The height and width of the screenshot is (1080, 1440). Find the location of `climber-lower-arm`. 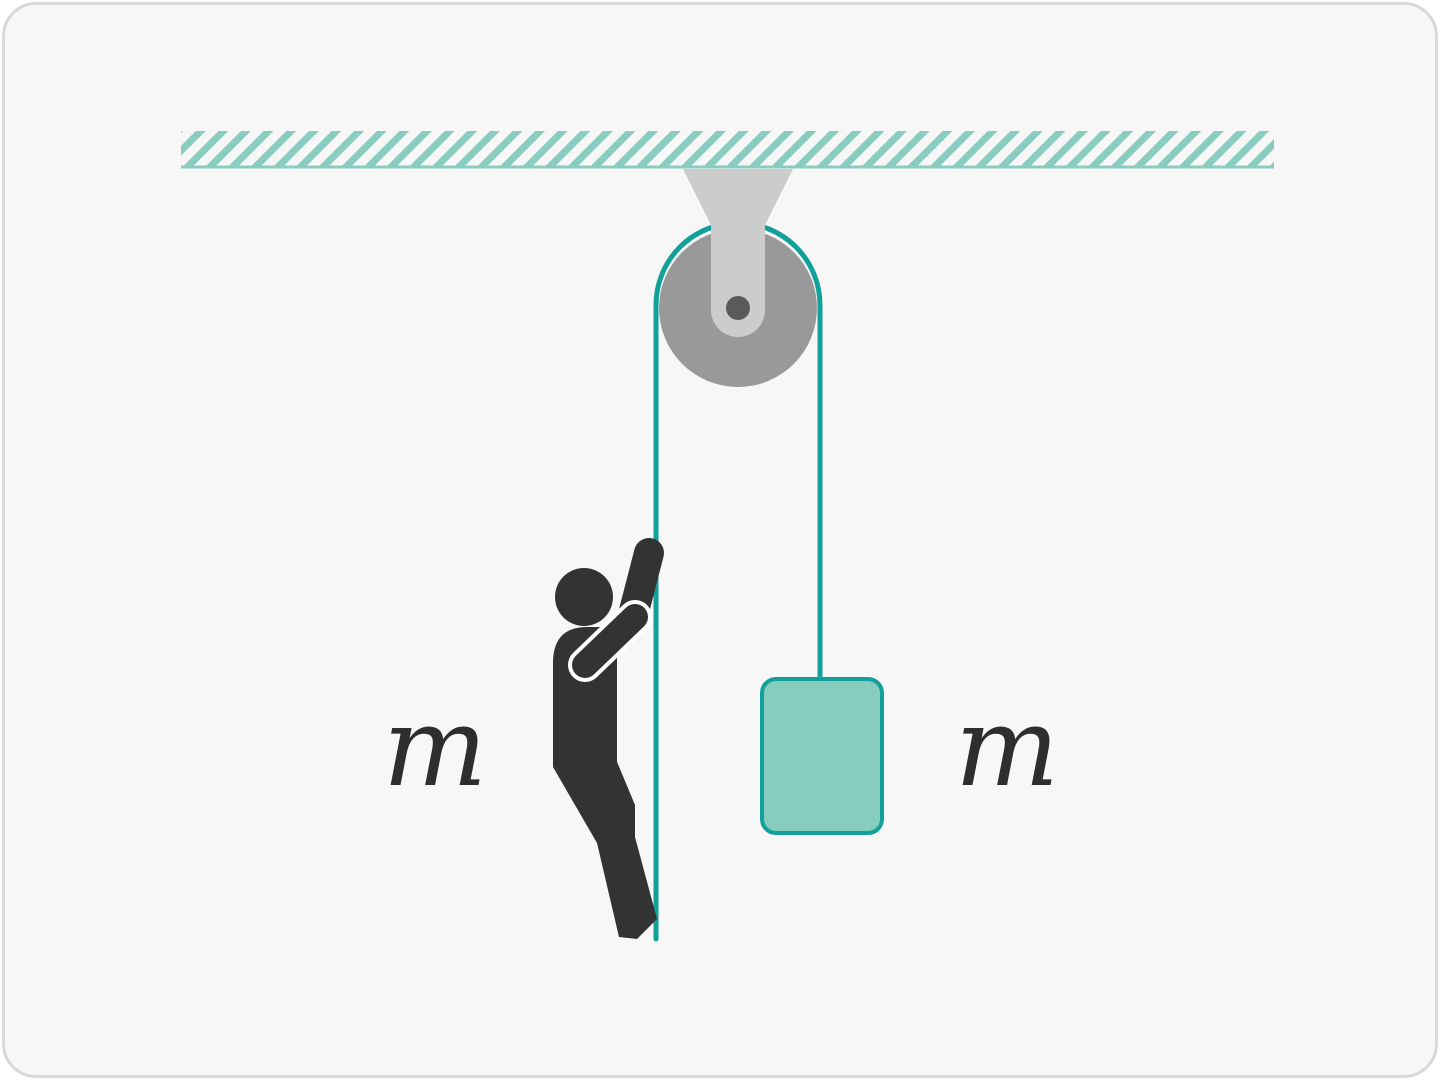

climber-lower-arm is located at coordinates (610, 641).